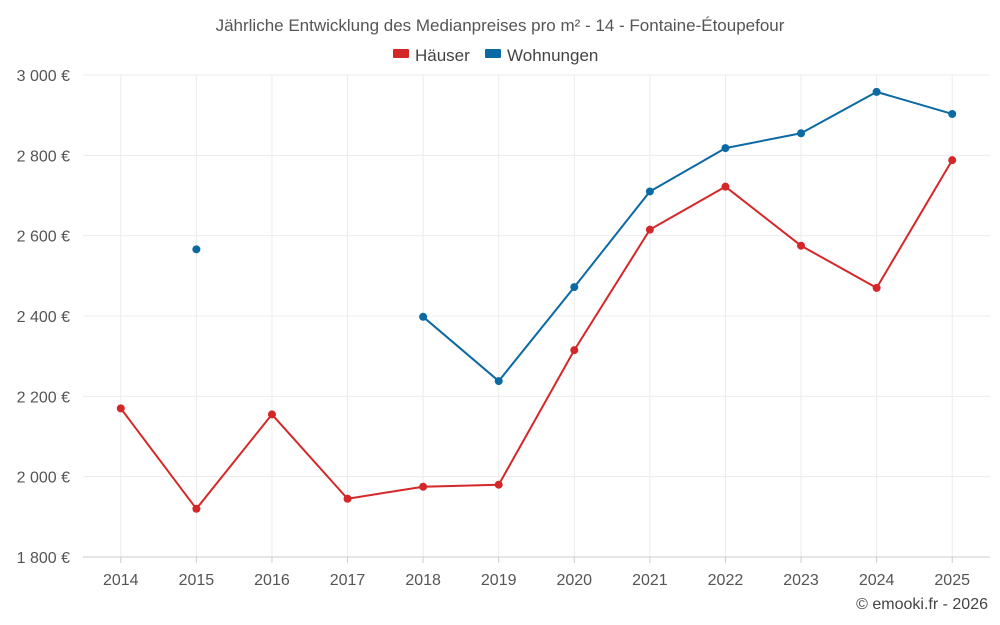 This screenshot has width=1000, height=625. I want to click on data-point-wohnungen-2020, so click(574, 287).